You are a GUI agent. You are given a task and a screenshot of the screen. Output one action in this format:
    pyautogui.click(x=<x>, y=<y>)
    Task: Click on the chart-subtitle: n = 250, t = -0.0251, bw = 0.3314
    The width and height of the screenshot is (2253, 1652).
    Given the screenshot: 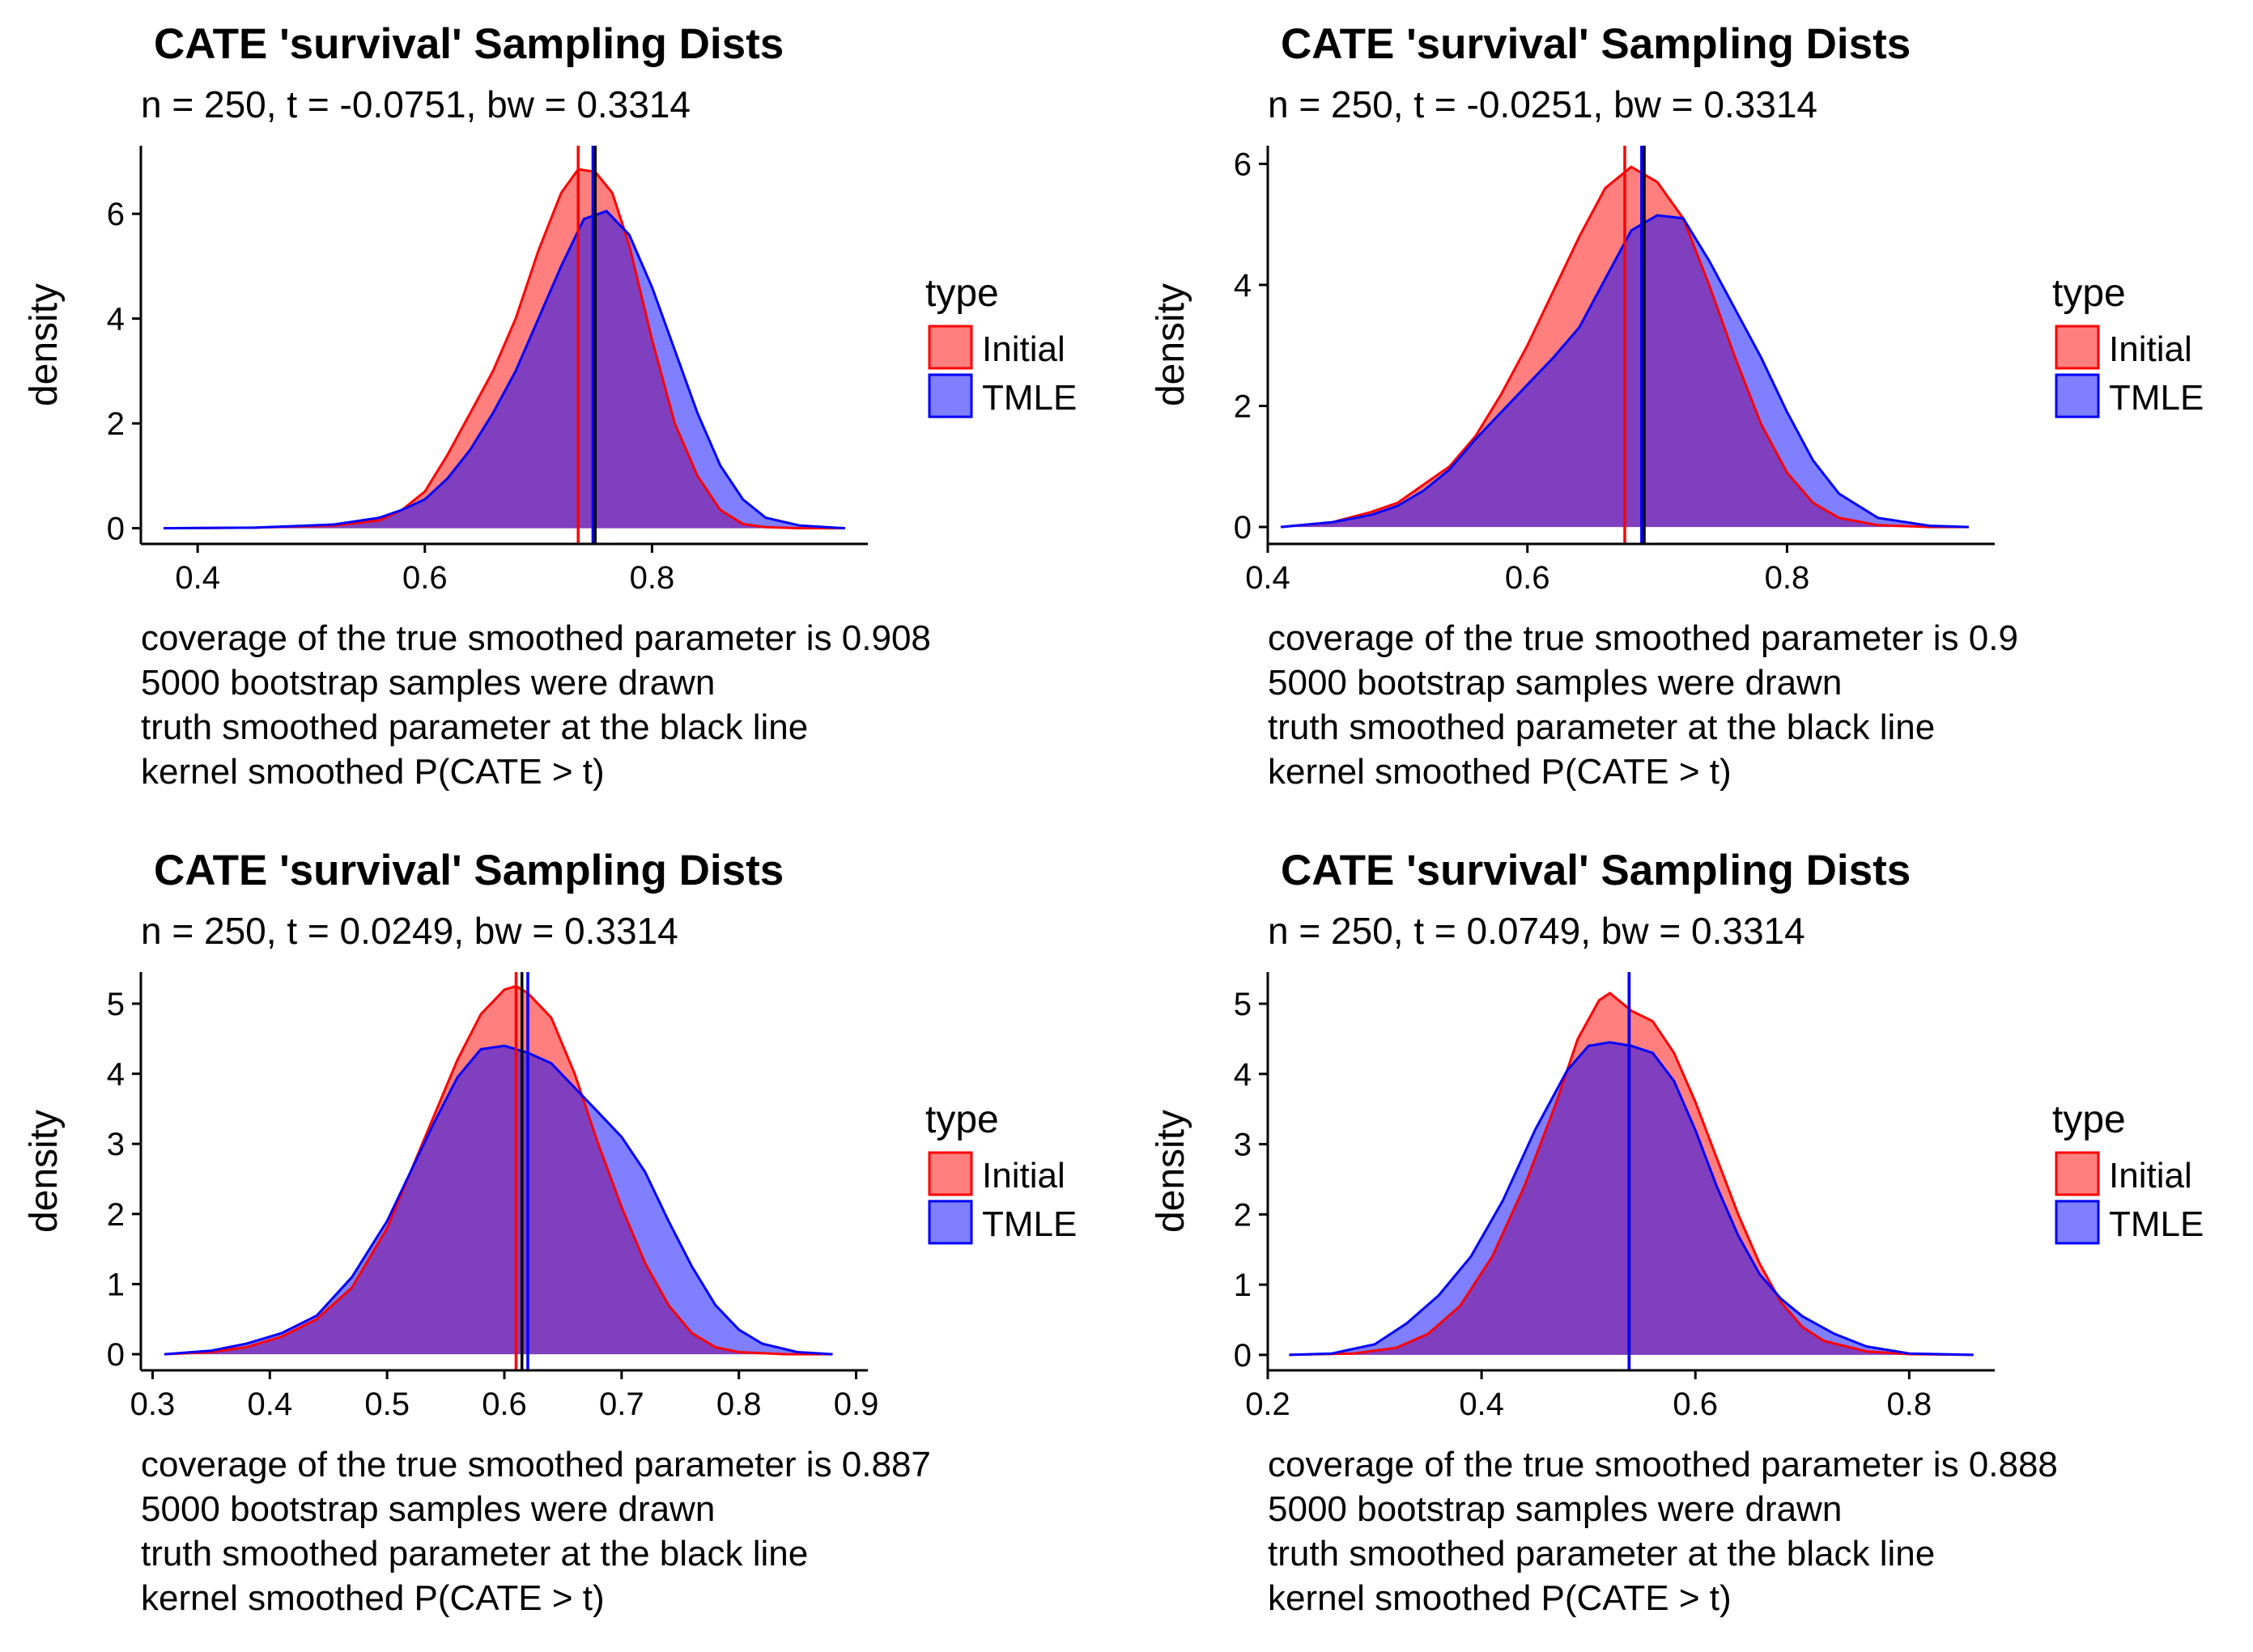 What is the action you would take?
    pyautogui.click(x=1542, y=104)
    